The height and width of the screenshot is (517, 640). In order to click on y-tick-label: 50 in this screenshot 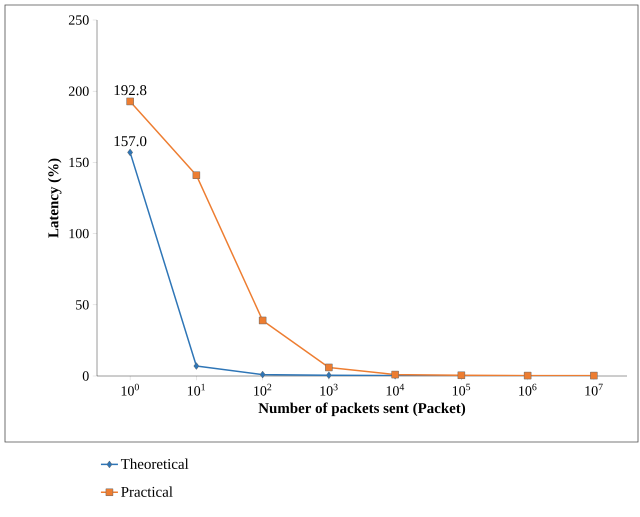, I will do `click(82, 305)`.